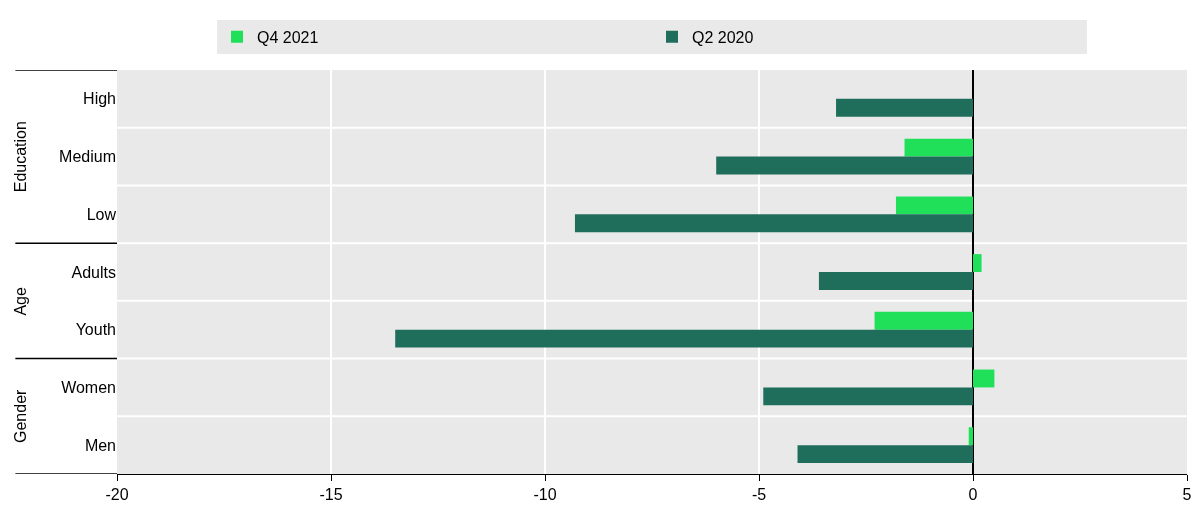  Describe the element at coordinates (101, 214) in the screenshot. I see `y-tick-label: Low` at that location.